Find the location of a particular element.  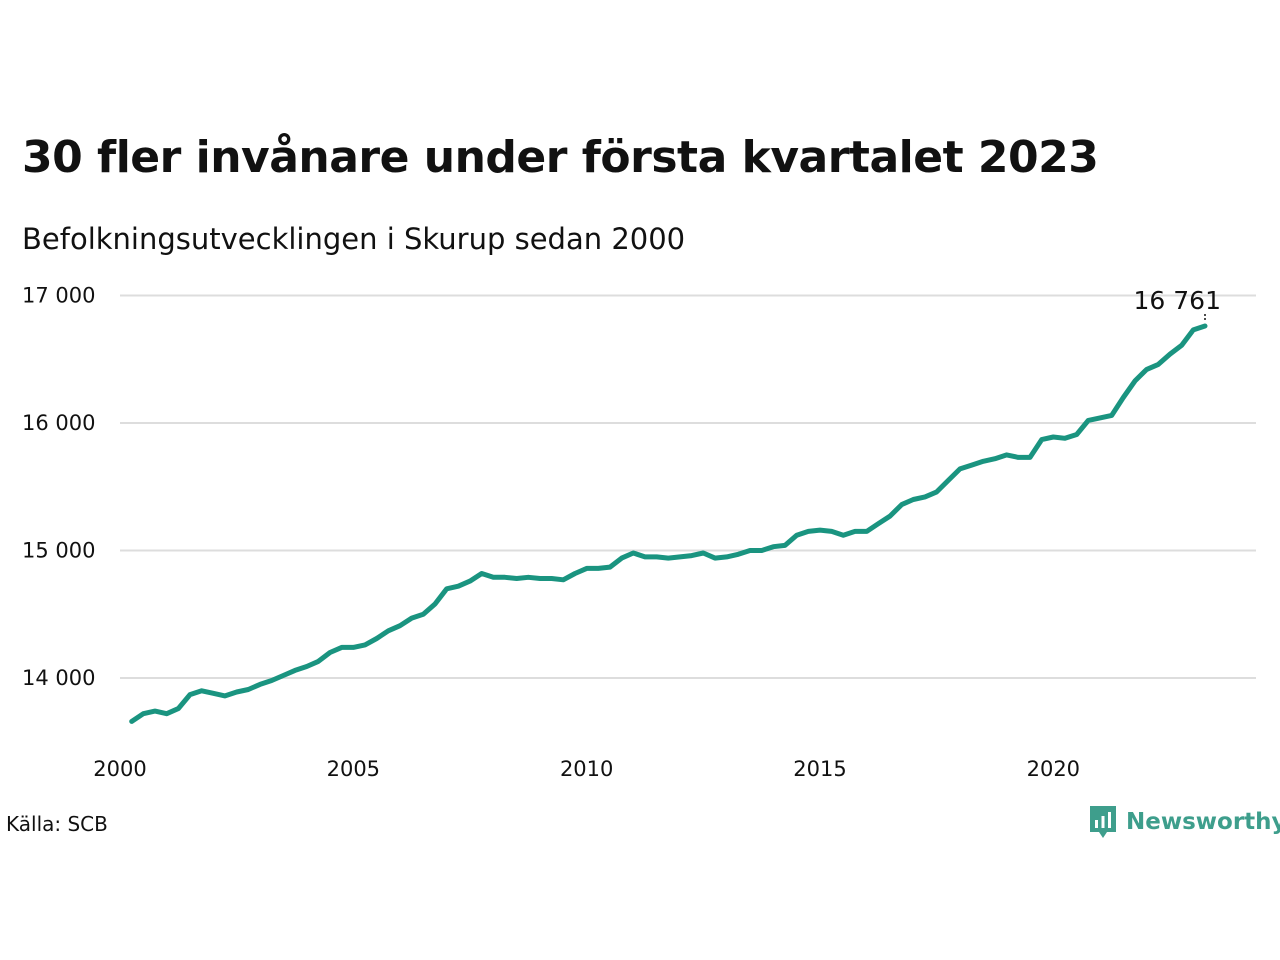

end-annotation: 16 761 is located at coordinates (1177, 303).